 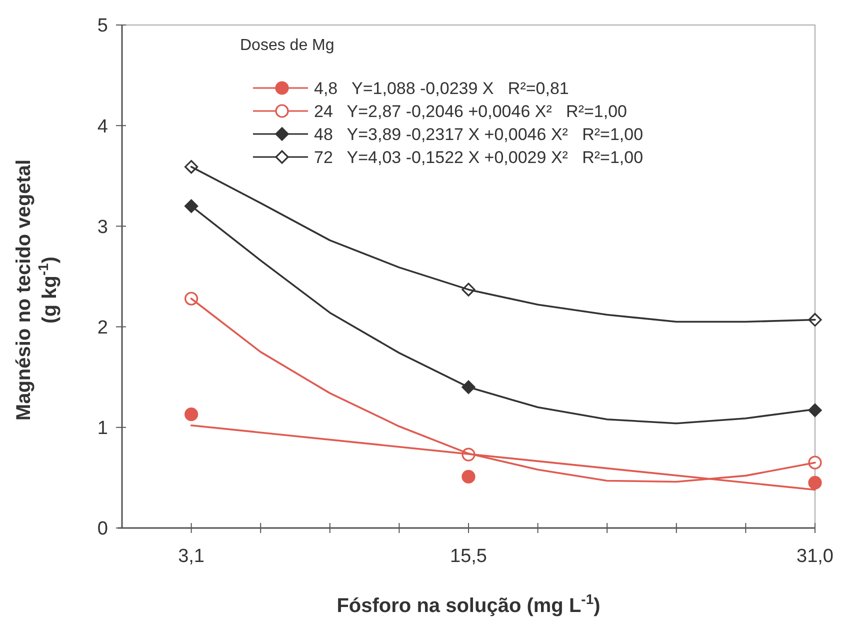 I want to click on y-tick-label: 1, so click(x=102, y=429).